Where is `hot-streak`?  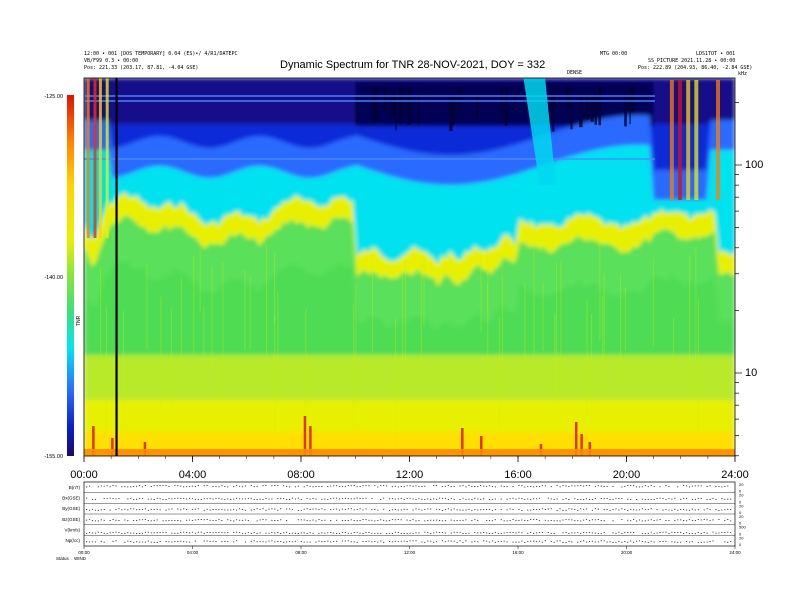
hot-streak is located at coordinates (107, 158).